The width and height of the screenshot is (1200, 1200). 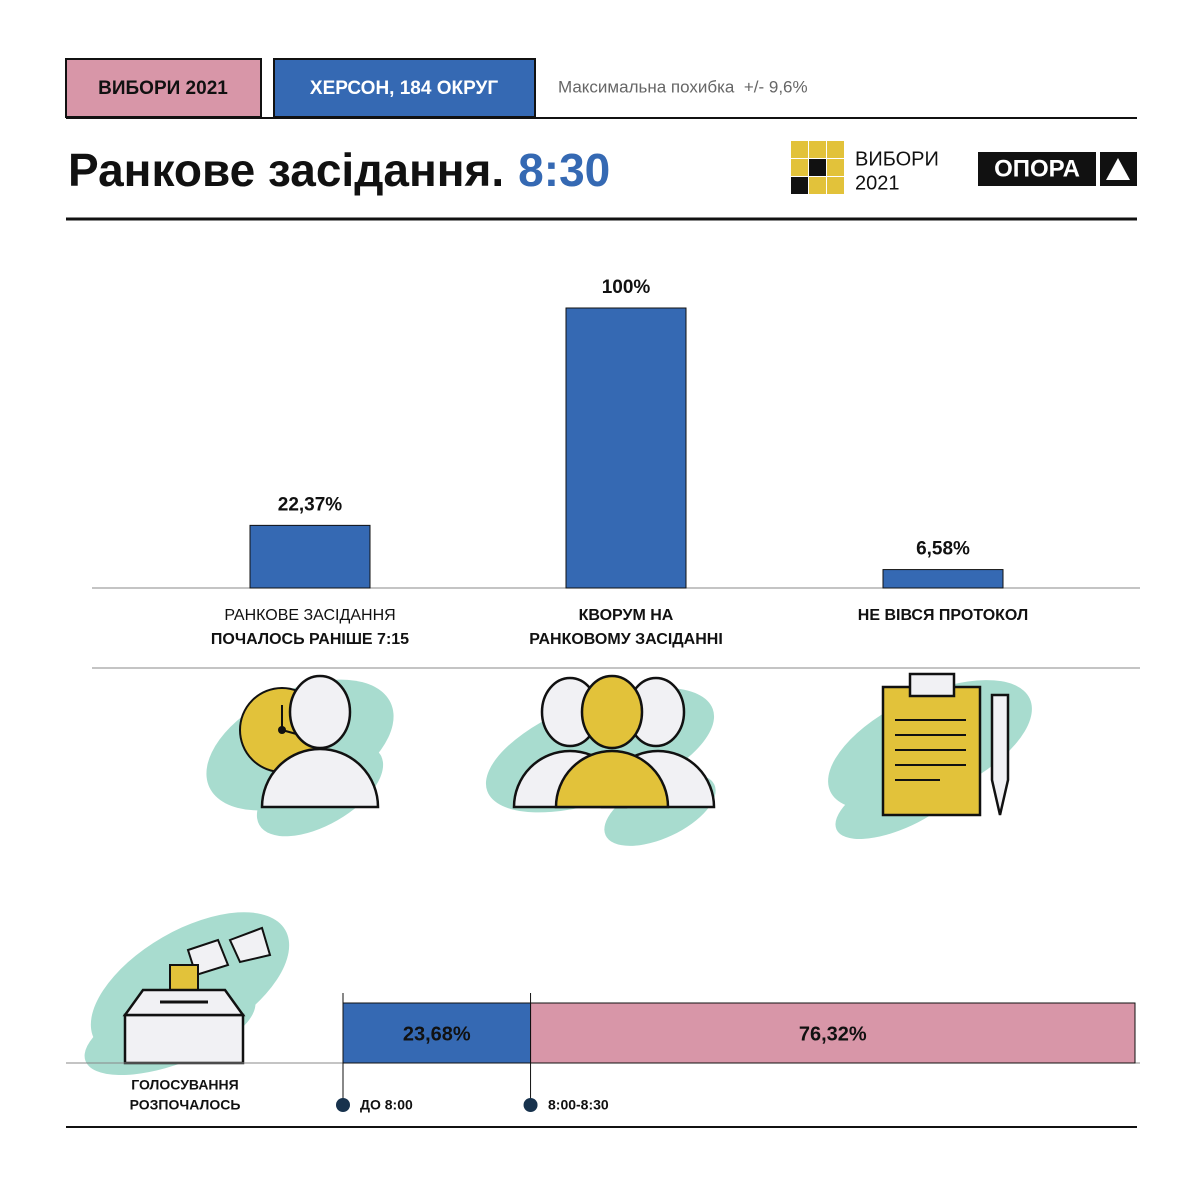 I want to click on category-label: РОЗПОЧАЛОСЬ, so click(x=185, y=1105).